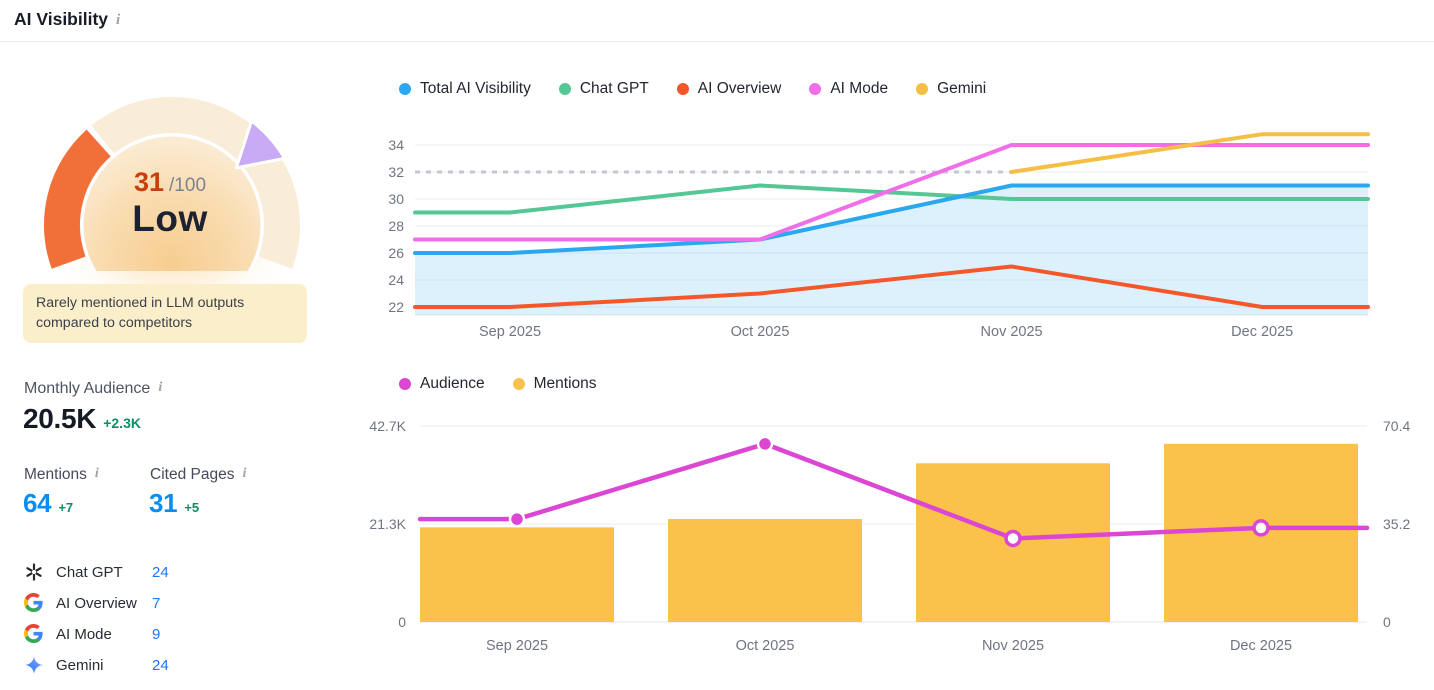 The height and width of the screenshot is (690, 1434). I want to click on cited-pages-value: 31 +5, so click(174, 503).